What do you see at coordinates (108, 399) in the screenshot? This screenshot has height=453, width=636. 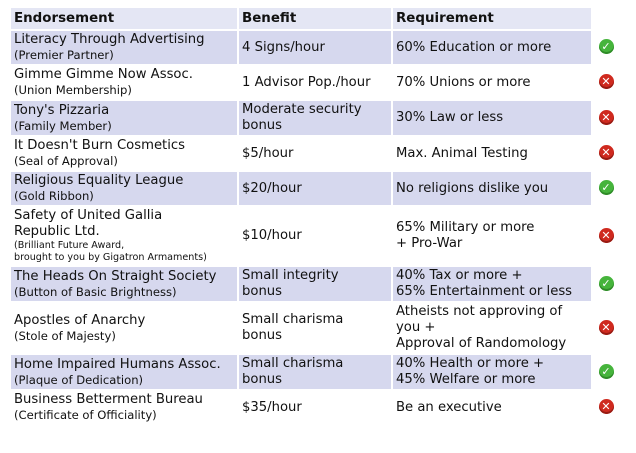 I see `endorsement-name: Business Betterment Bureau` at bounding box center [108, 399].